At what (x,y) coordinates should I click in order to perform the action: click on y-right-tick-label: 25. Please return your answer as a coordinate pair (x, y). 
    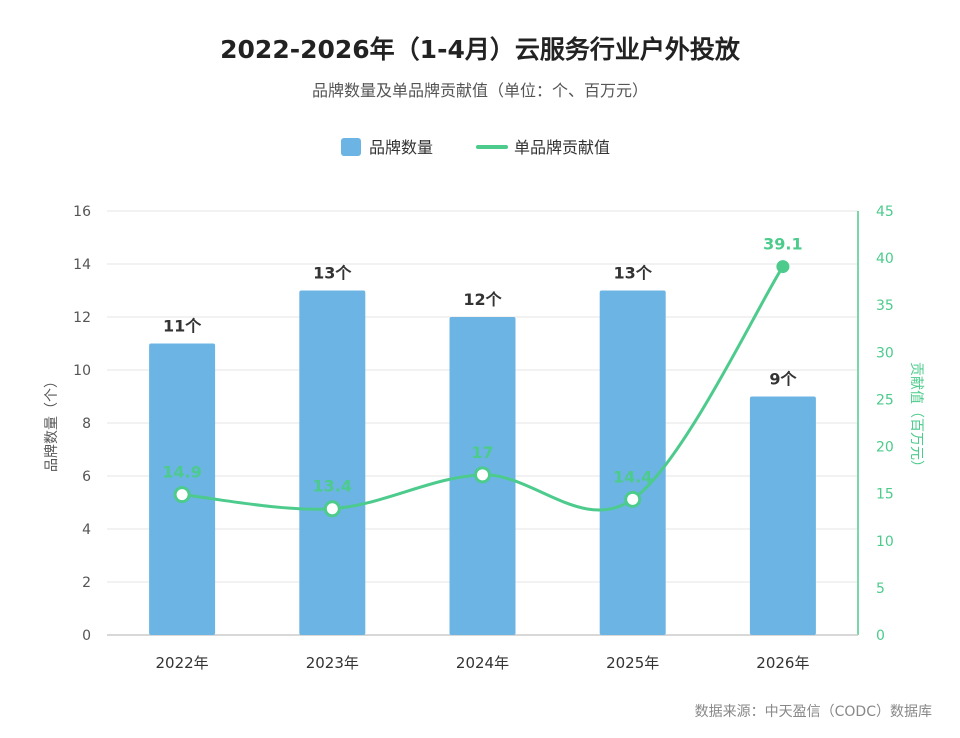
    Looking at the image, I should click on (885, 400).